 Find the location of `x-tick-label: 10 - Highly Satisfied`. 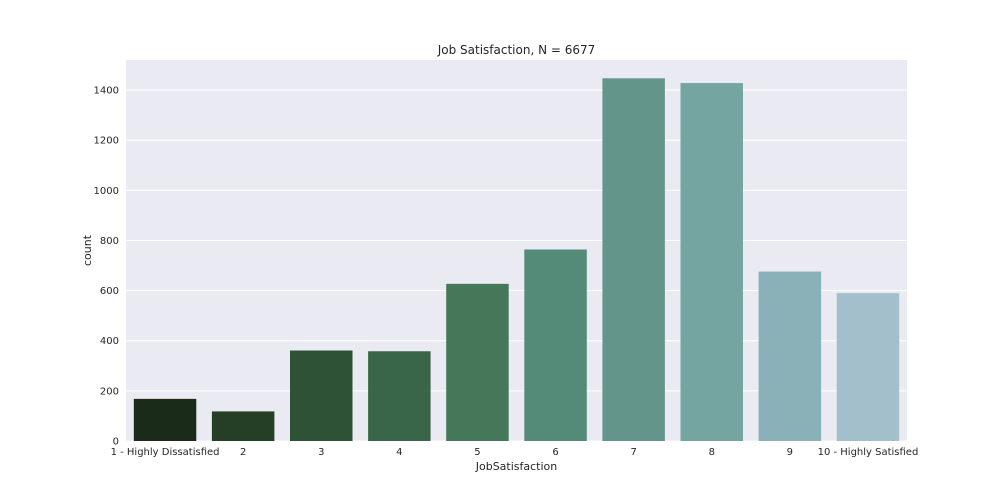

x-tick-label: 10 - Highly Satisfied is located at coordinates (868, 452).